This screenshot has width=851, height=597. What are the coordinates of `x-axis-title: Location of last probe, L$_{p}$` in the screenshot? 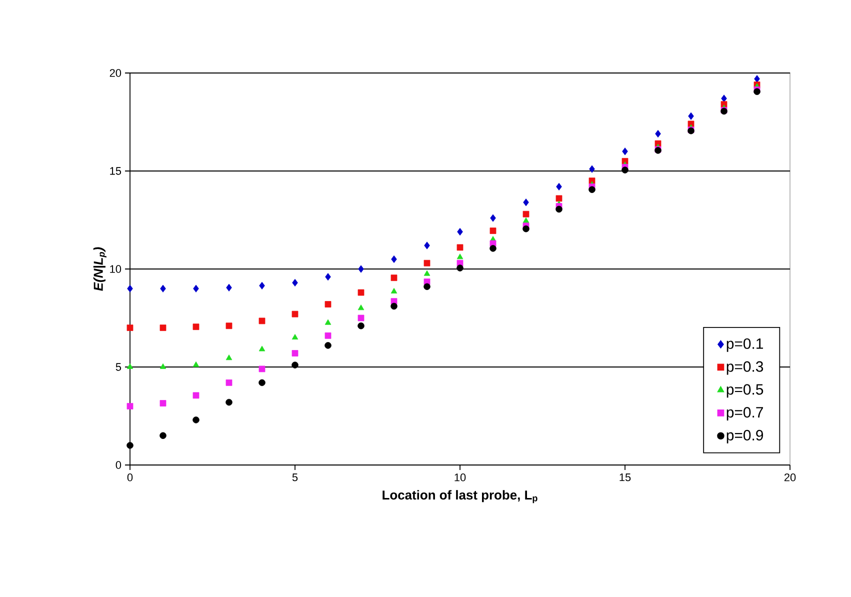 It's located at (460, 497).